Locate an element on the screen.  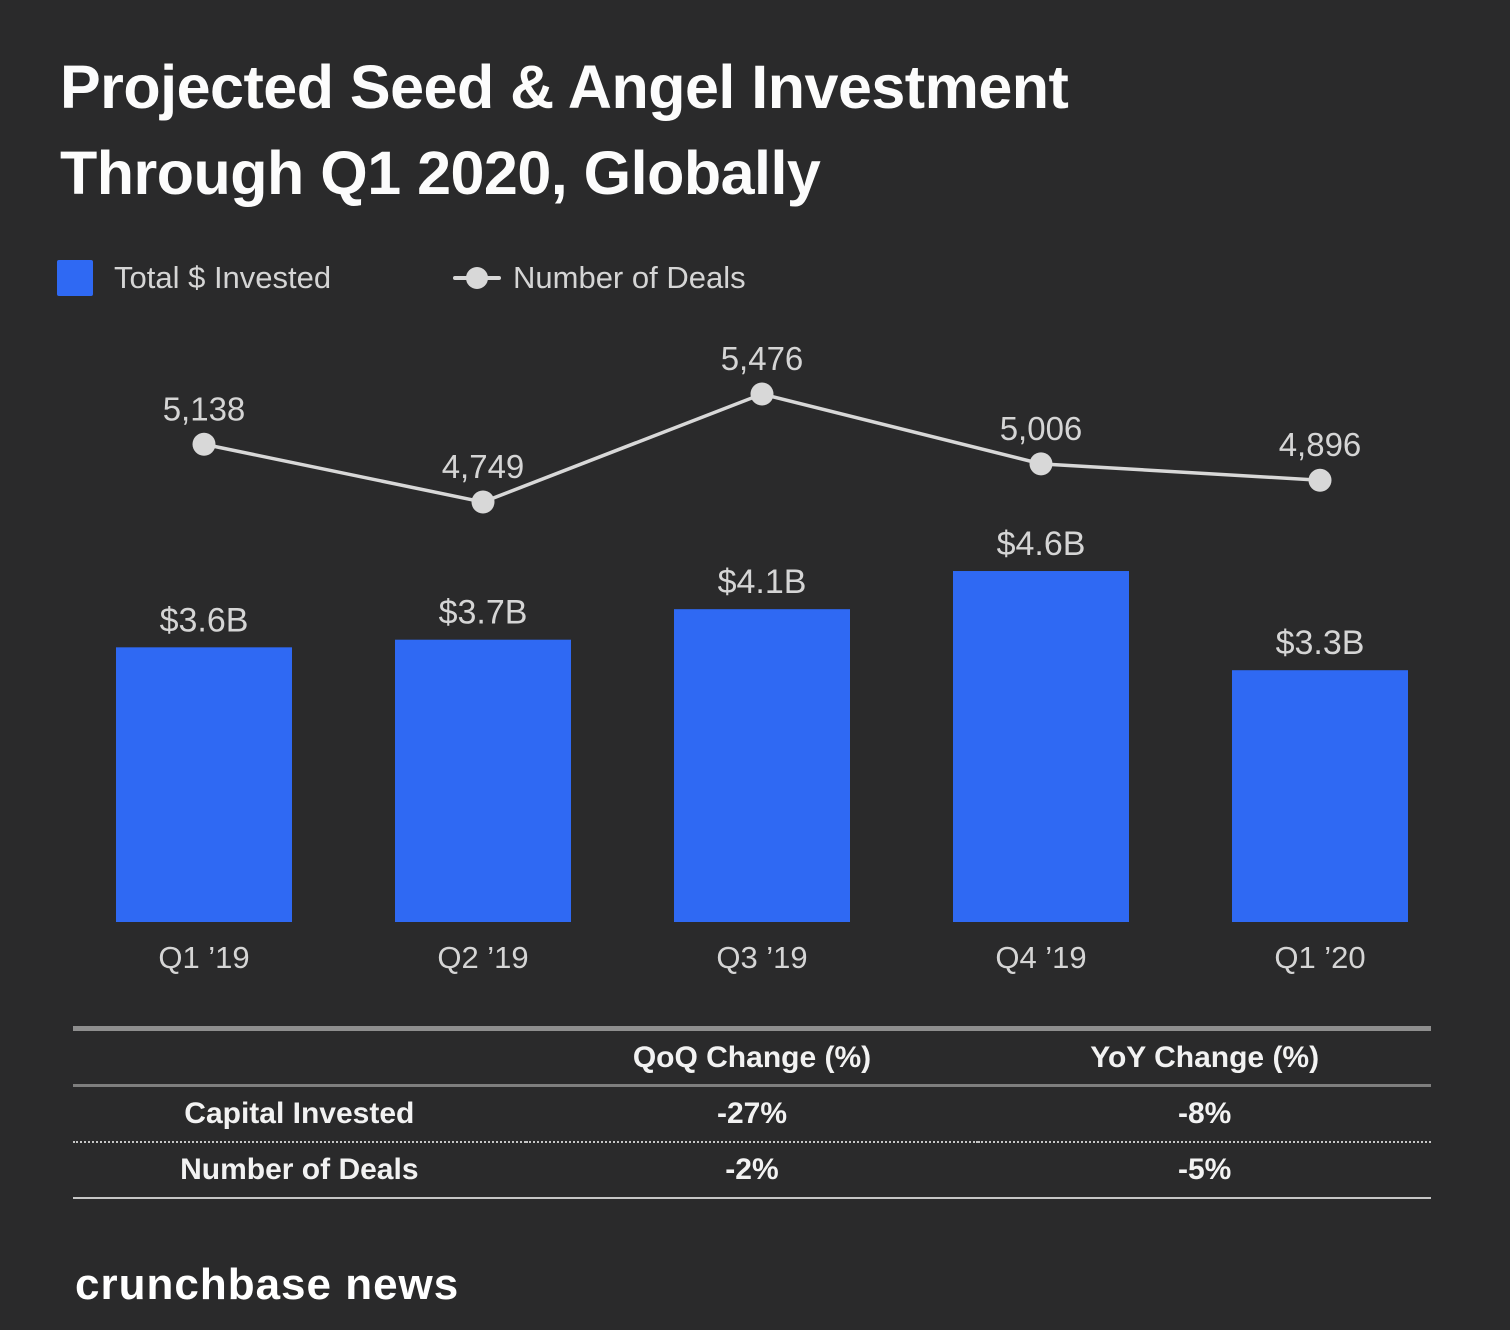
table-header-yoy: YoY Change (%) is located at coordinates (1205, 1057).